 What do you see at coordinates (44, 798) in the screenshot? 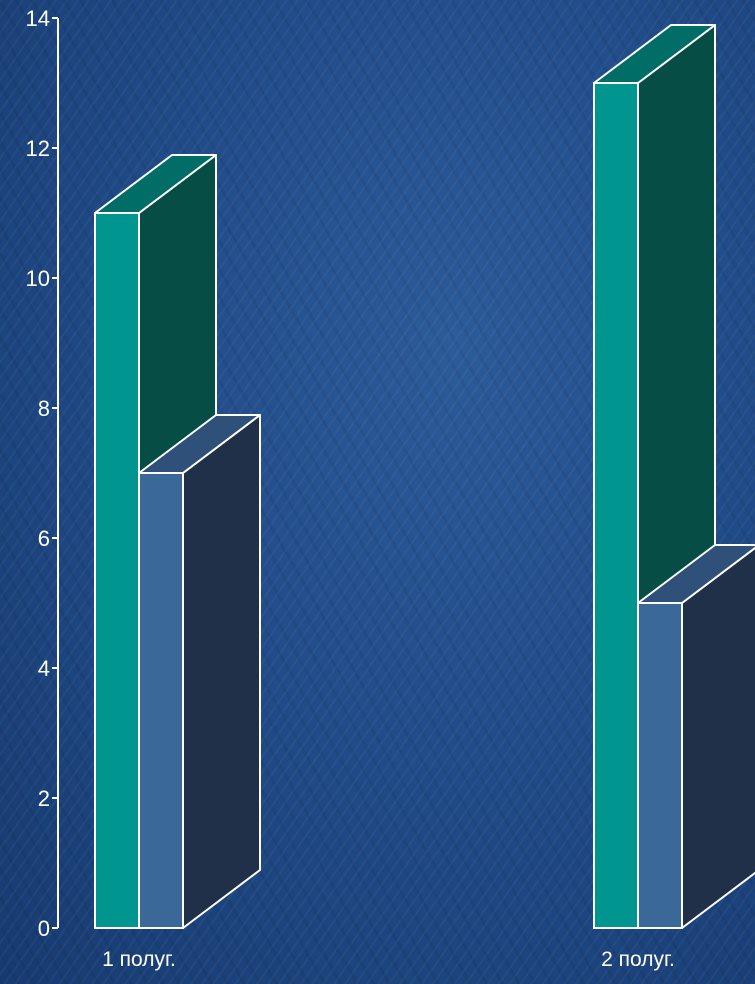
I see `y-tick-label: 2` at bounding box center [44, 798].